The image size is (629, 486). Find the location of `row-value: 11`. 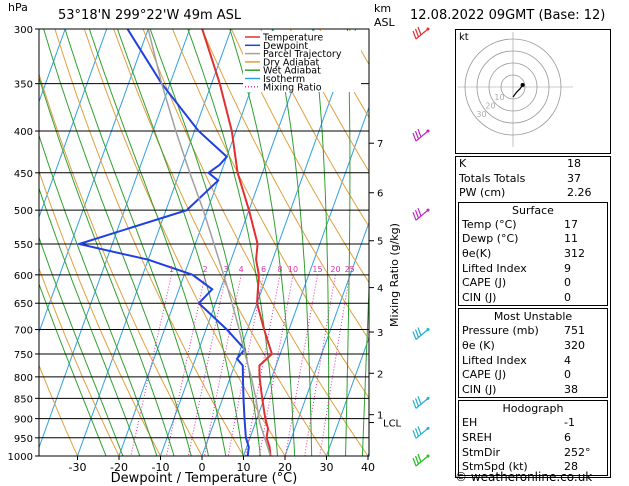

row-value: 11 is located at coordinates (571, 239).